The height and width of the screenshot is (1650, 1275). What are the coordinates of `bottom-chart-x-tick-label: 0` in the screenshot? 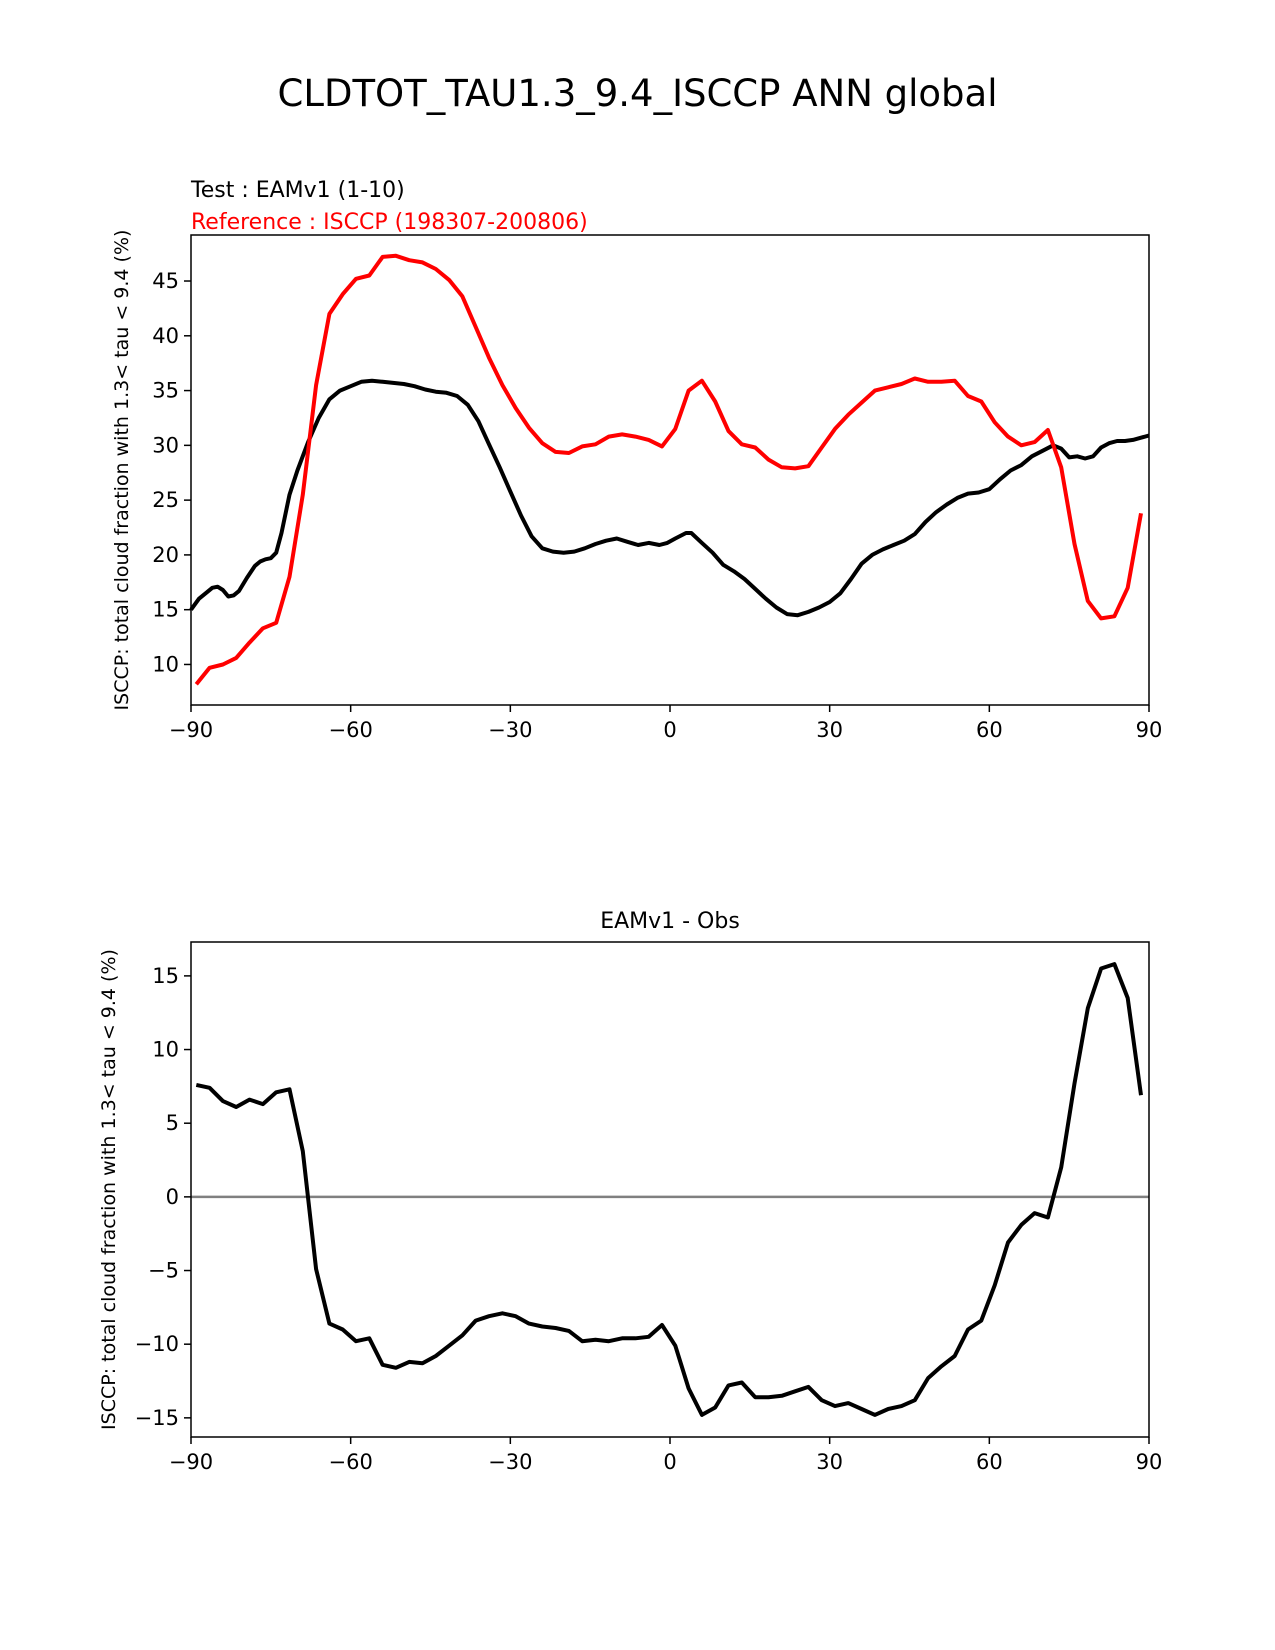 It's located at (669, 1462).